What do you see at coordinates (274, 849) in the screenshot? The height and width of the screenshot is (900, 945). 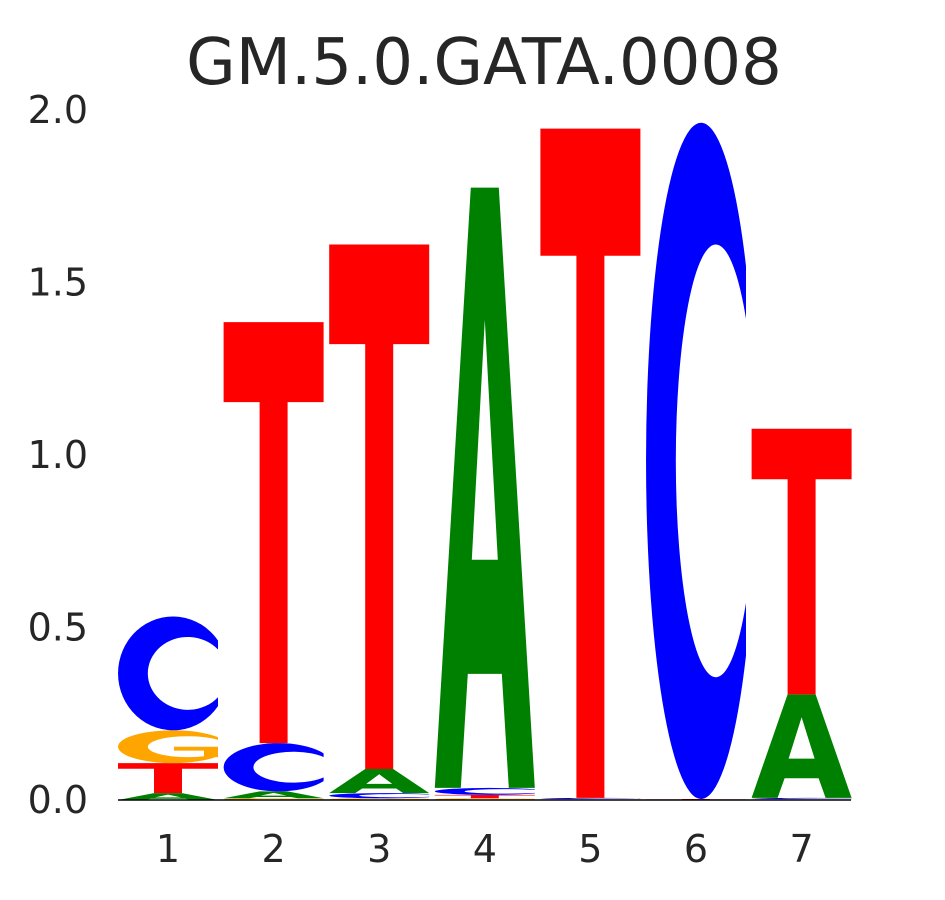 I see `x-tick-label: 2` at bounding box center [274, 849].